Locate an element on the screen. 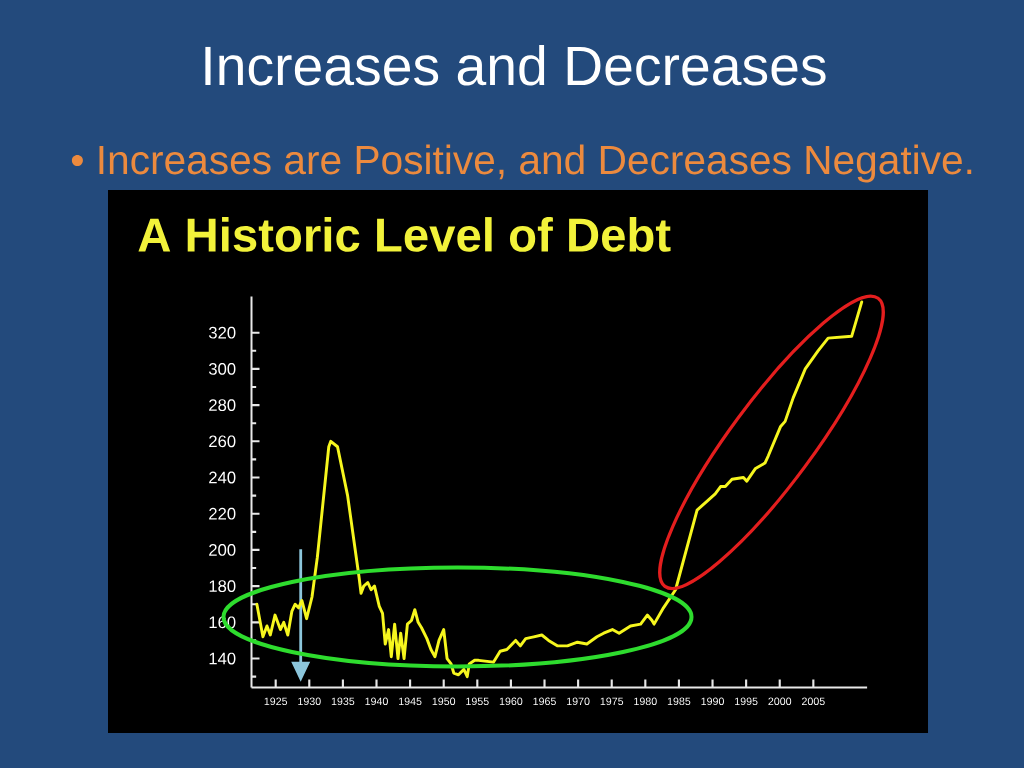 The image size is (1024, 768). y-tick-label: 220 is located at coordinates (222, 513).